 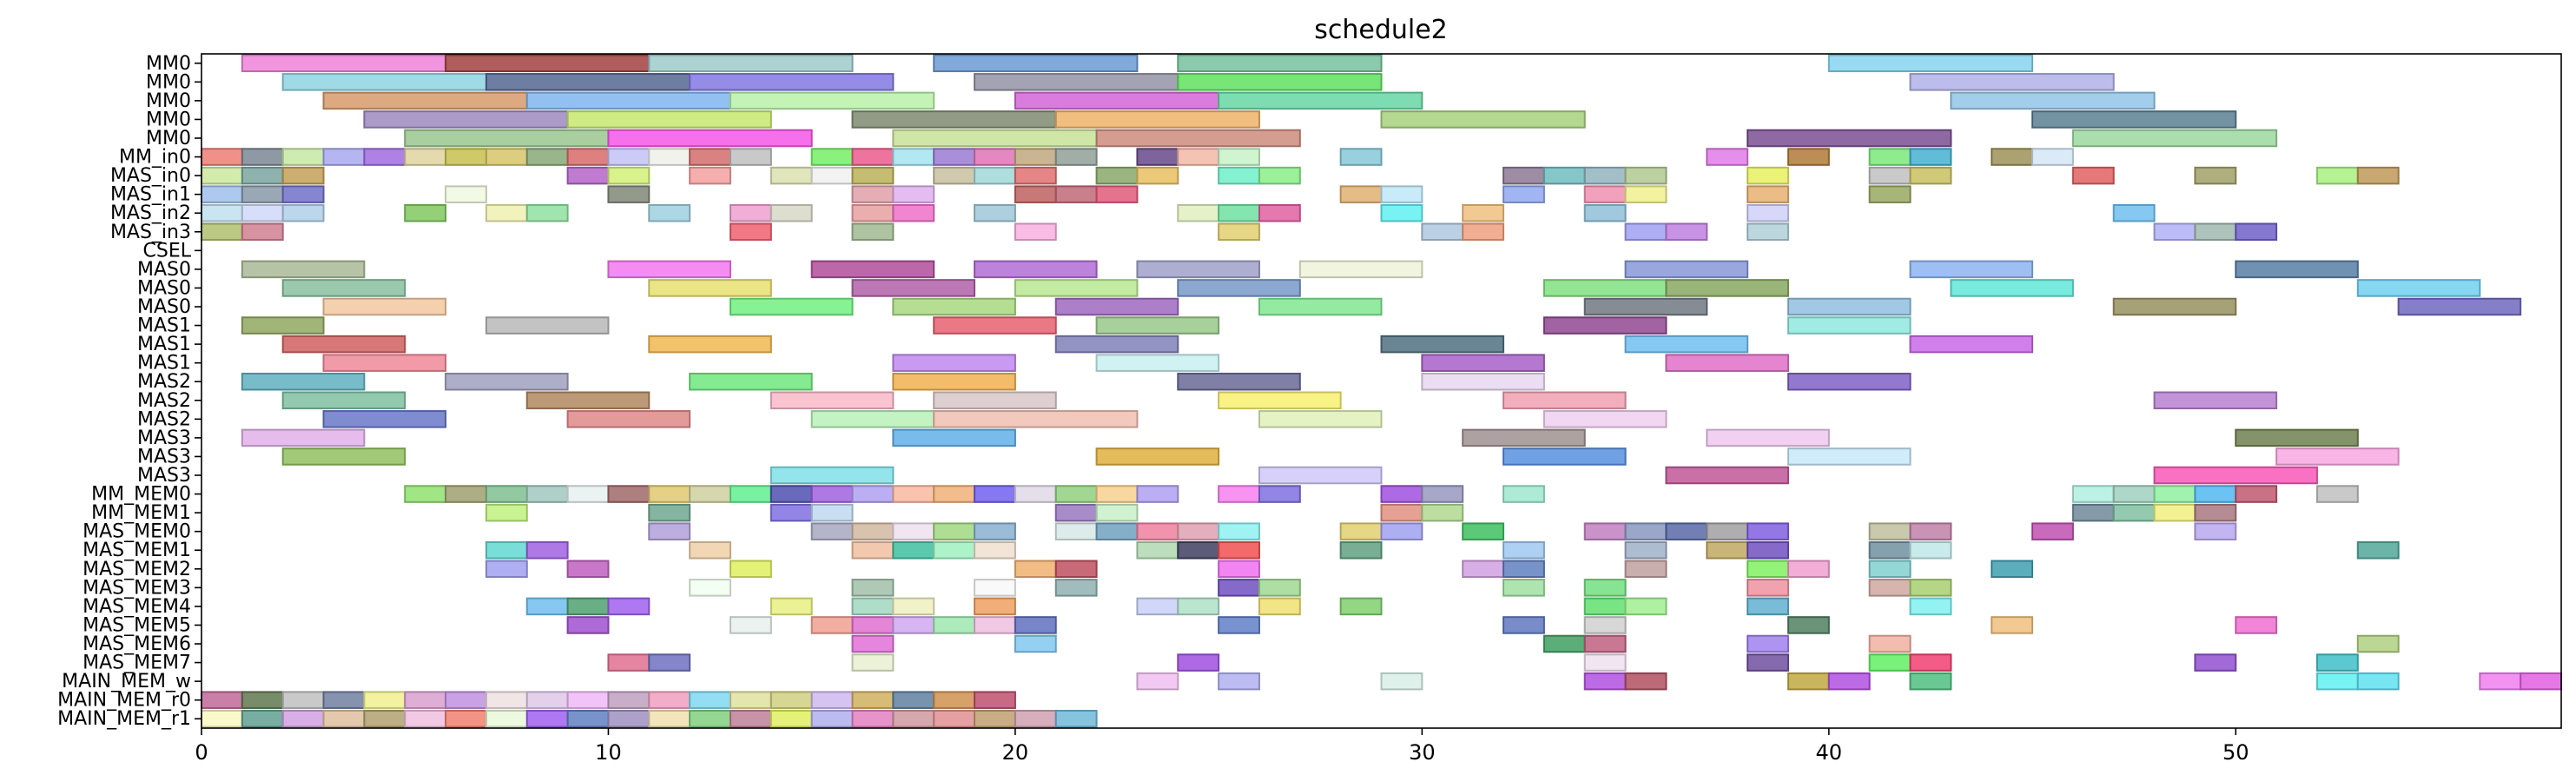 What do you see at coordinates (164, 476) in the screenshot?
I see `y-tick-label: MAS3` at bounding box center [164, 476].